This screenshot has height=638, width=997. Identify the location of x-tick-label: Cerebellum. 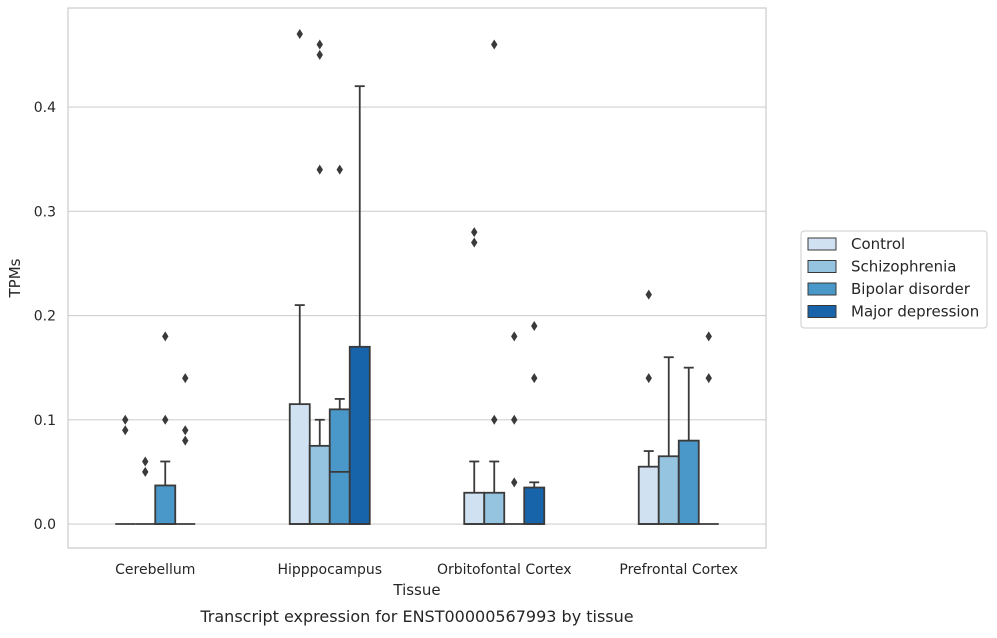
(155, 570).